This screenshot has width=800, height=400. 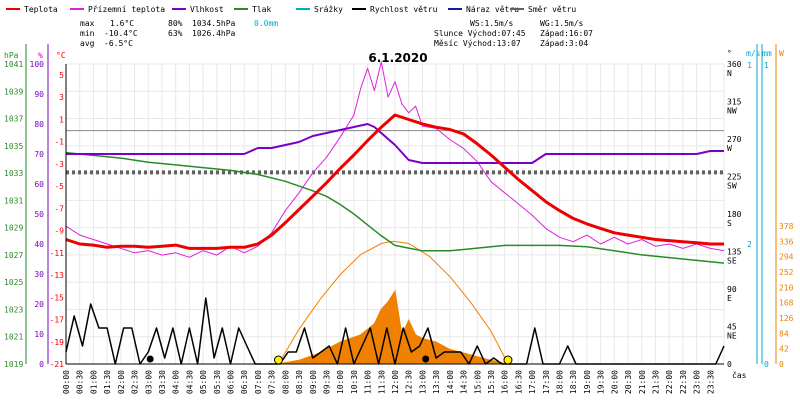 I want to click on chart-title: 6.1.2020, so click(x=397, y=58).